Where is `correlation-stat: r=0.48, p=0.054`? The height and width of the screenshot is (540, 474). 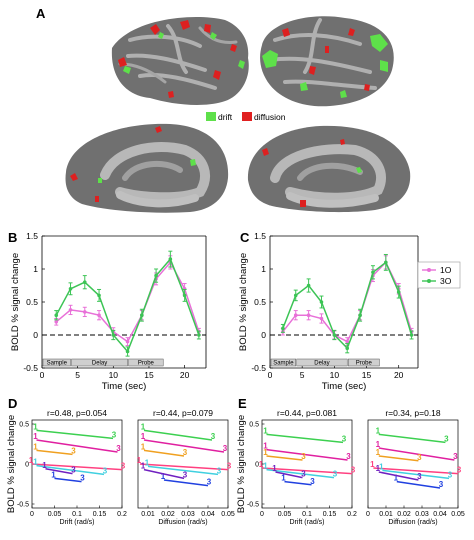
correlation-stat: r=0.48, p=0.054 is located at coordinates (77, 413).